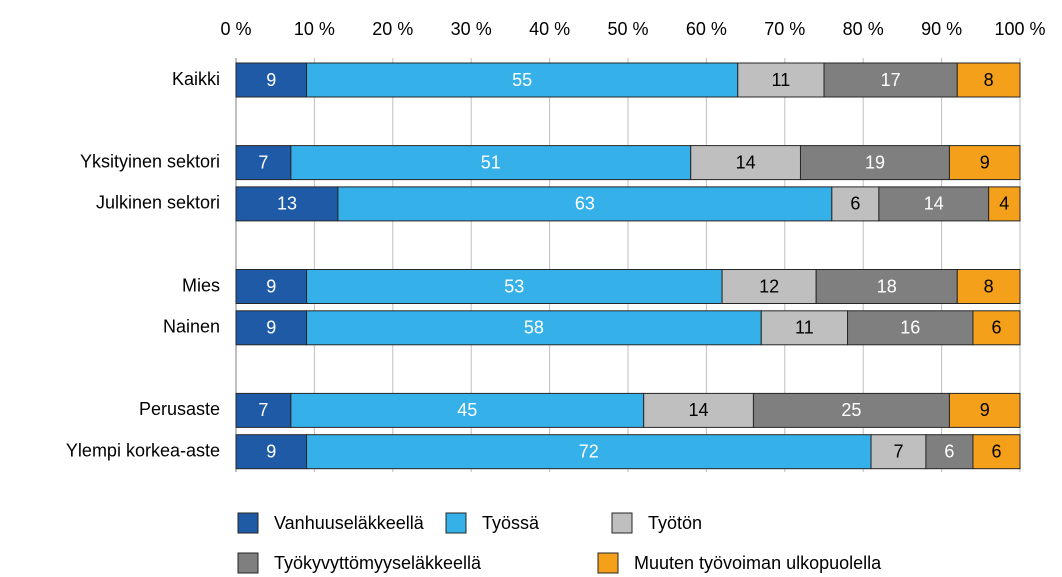 The width and height of the screenshot is (1062, 577). Describe the element at coordinates (706, 29) in the screenshot. I see `x-tick-label: 60 %` at that location.